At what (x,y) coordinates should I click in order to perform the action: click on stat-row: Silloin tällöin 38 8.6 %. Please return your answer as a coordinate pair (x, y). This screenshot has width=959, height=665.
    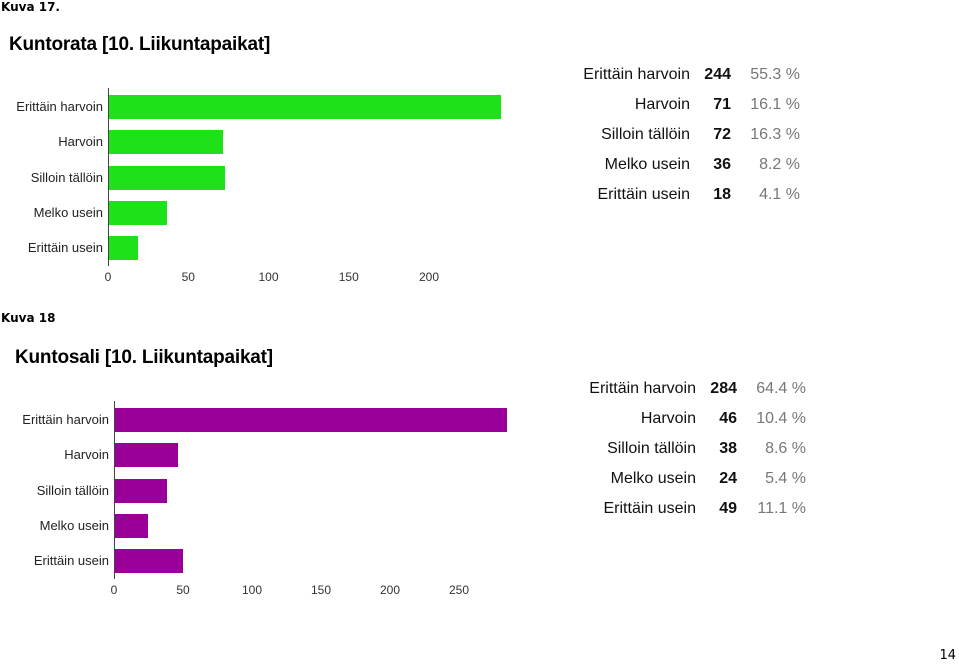
    Looking at the image, I should click on (696, 455).